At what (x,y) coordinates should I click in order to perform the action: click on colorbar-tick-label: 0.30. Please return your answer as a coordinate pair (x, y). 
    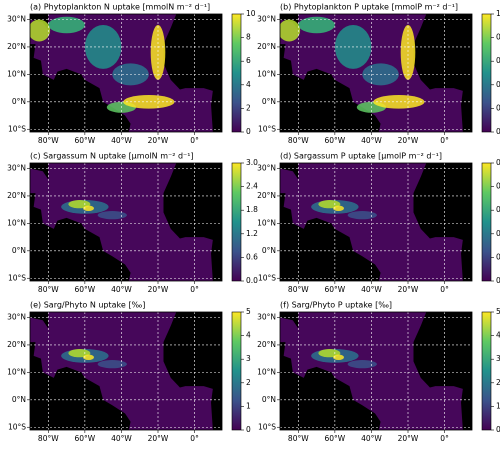
    Looking at the image, I should click on (498, 162).